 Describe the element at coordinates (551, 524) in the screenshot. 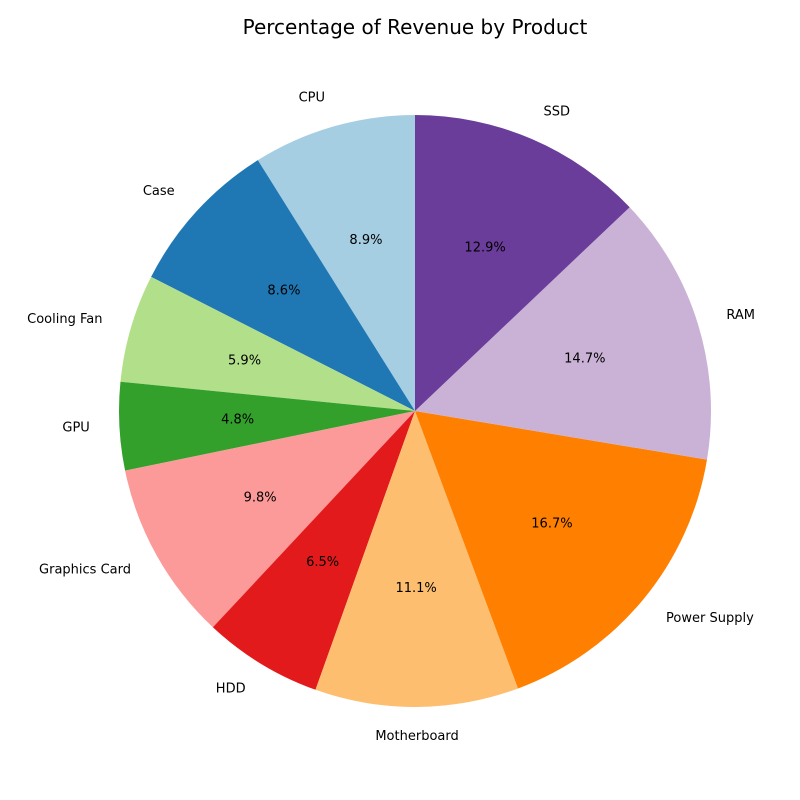

I see `slice-percent-power-supply: 16.7%` at that location.